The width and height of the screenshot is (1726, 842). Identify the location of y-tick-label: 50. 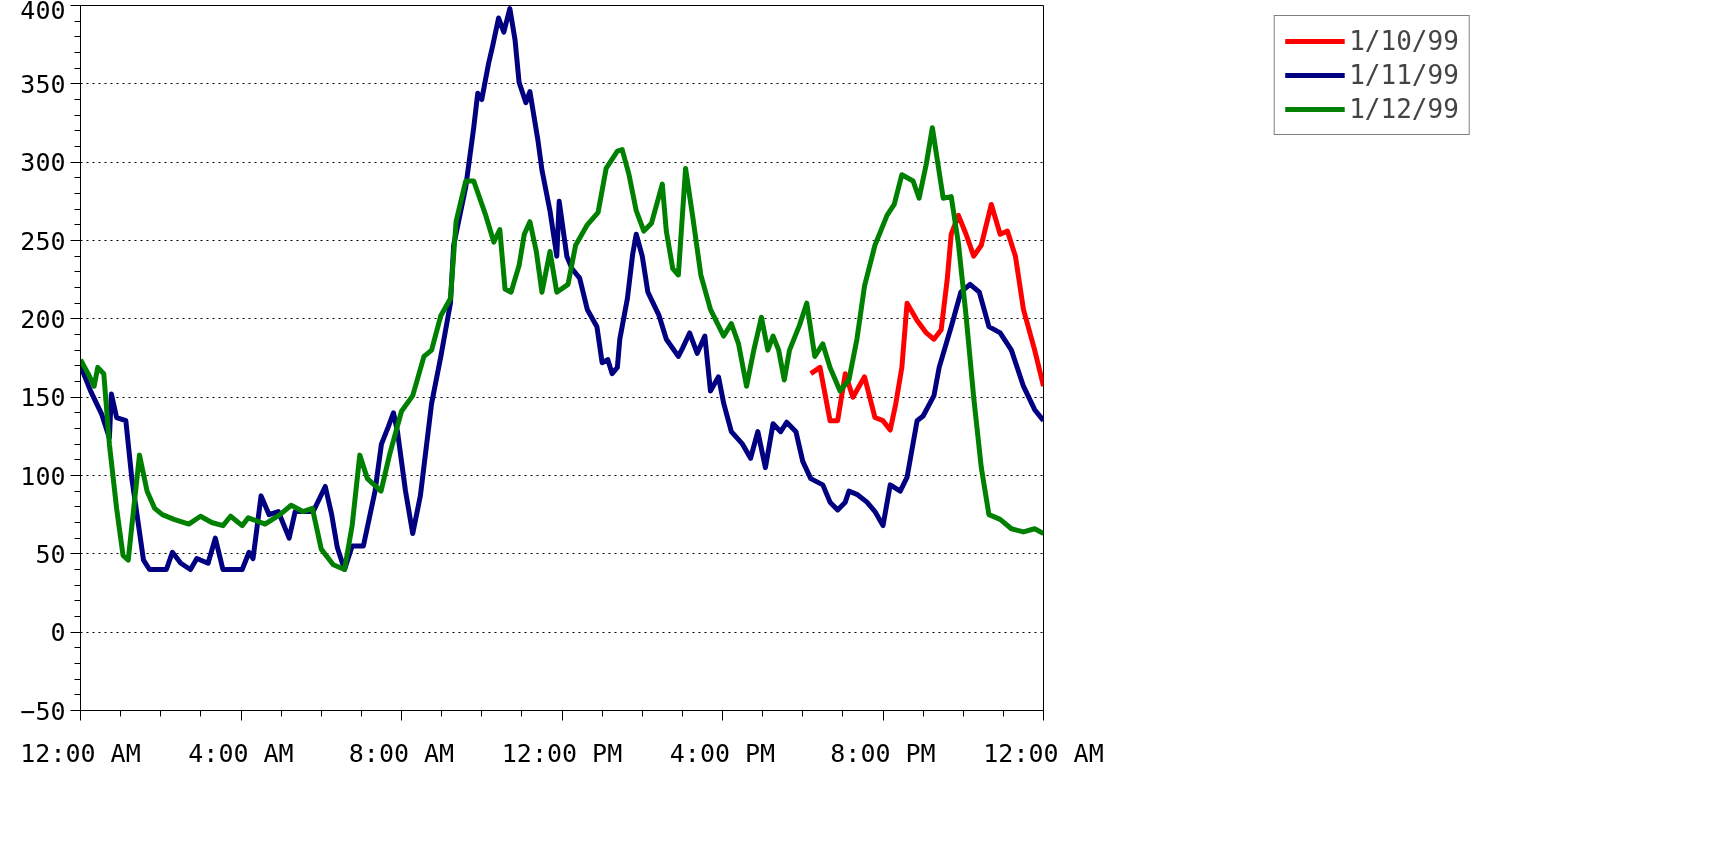
(50, 554).